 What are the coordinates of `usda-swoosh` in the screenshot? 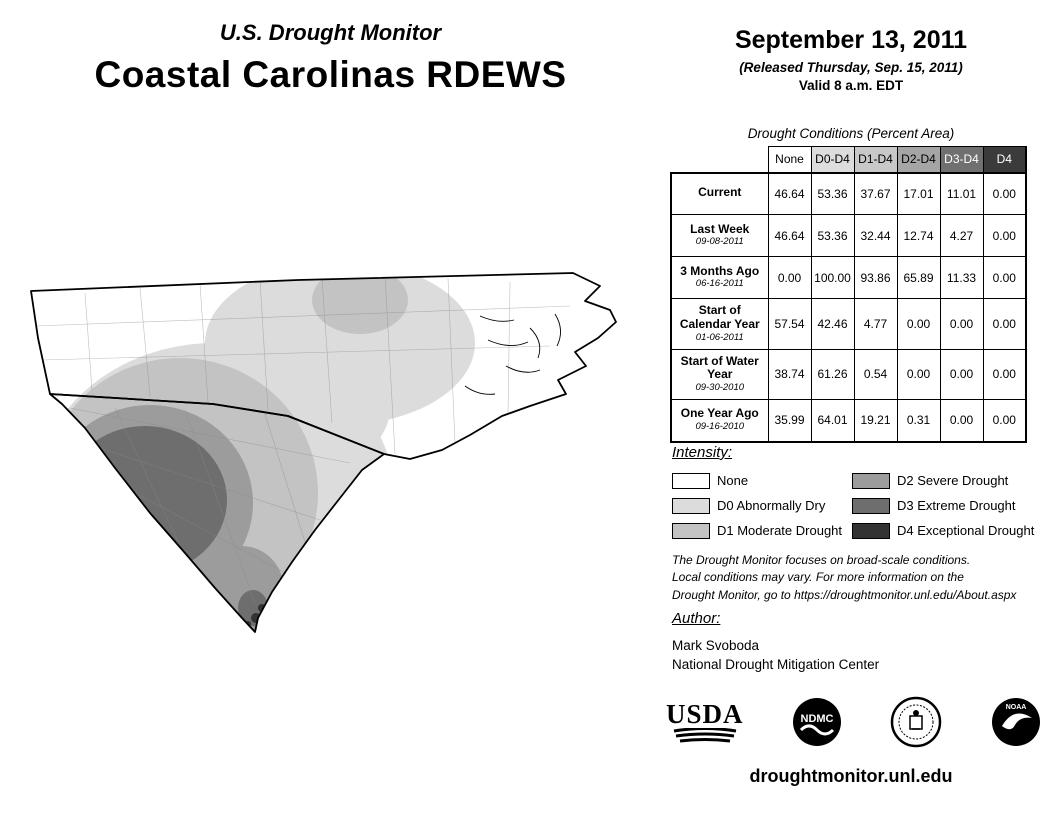 It's located at (704, 734).